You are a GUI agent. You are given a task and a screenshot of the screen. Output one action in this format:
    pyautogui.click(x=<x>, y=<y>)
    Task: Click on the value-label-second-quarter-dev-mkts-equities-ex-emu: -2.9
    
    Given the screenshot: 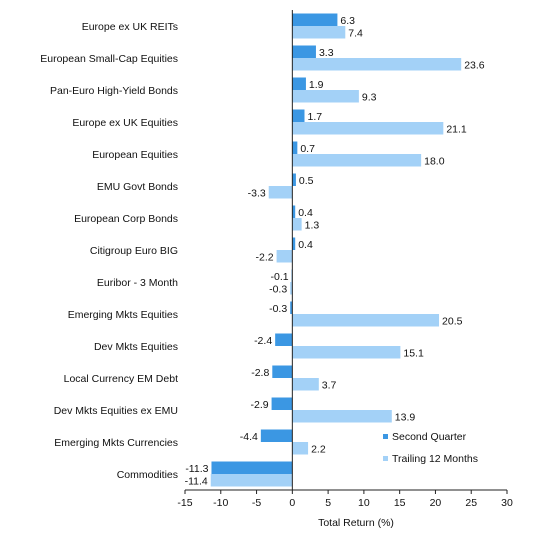 What is the action you would take?
    pyautogui.click(x=259, y=405)
    